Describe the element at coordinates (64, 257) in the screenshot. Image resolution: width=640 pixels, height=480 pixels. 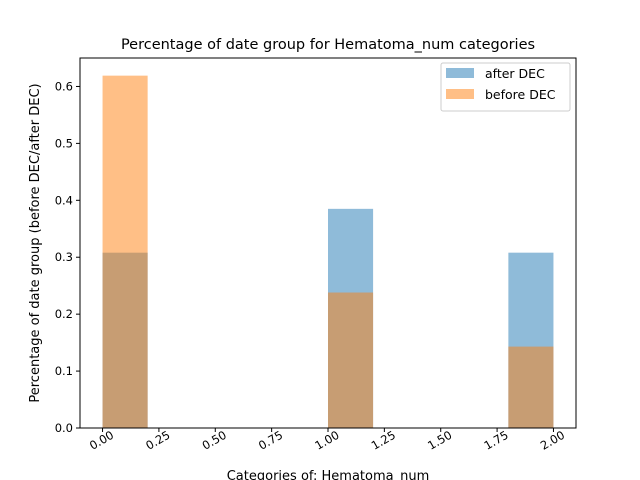
I see `y-tick-label: 0.3` at that location.